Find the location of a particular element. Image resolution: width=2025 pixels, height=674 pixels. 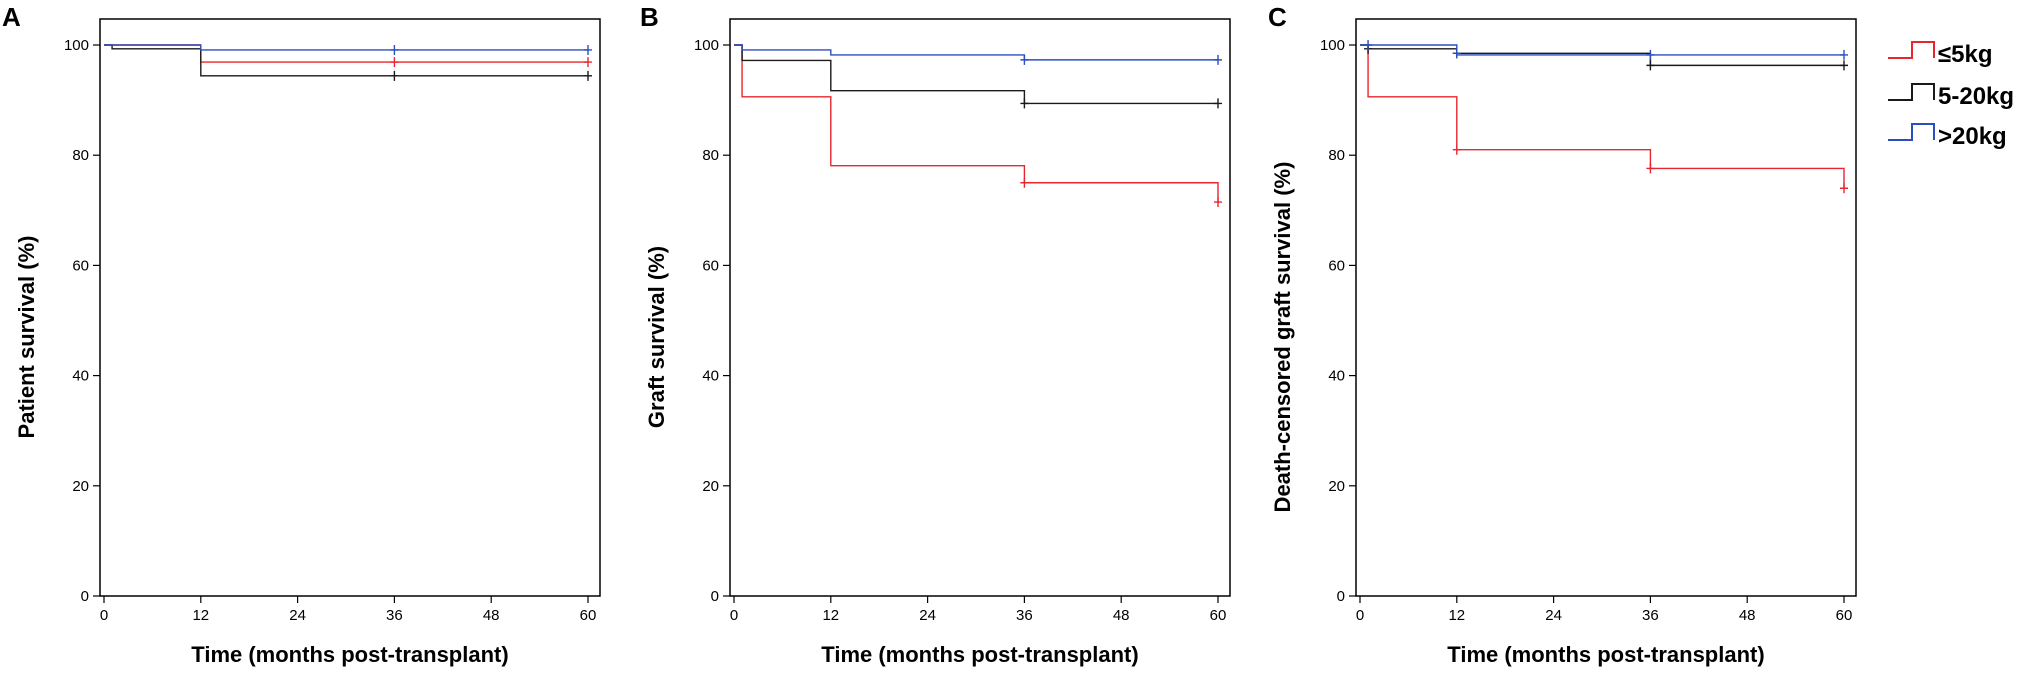

legend: ≤5kg 5-20kg >20kg is located at coordinates (1951, 95).